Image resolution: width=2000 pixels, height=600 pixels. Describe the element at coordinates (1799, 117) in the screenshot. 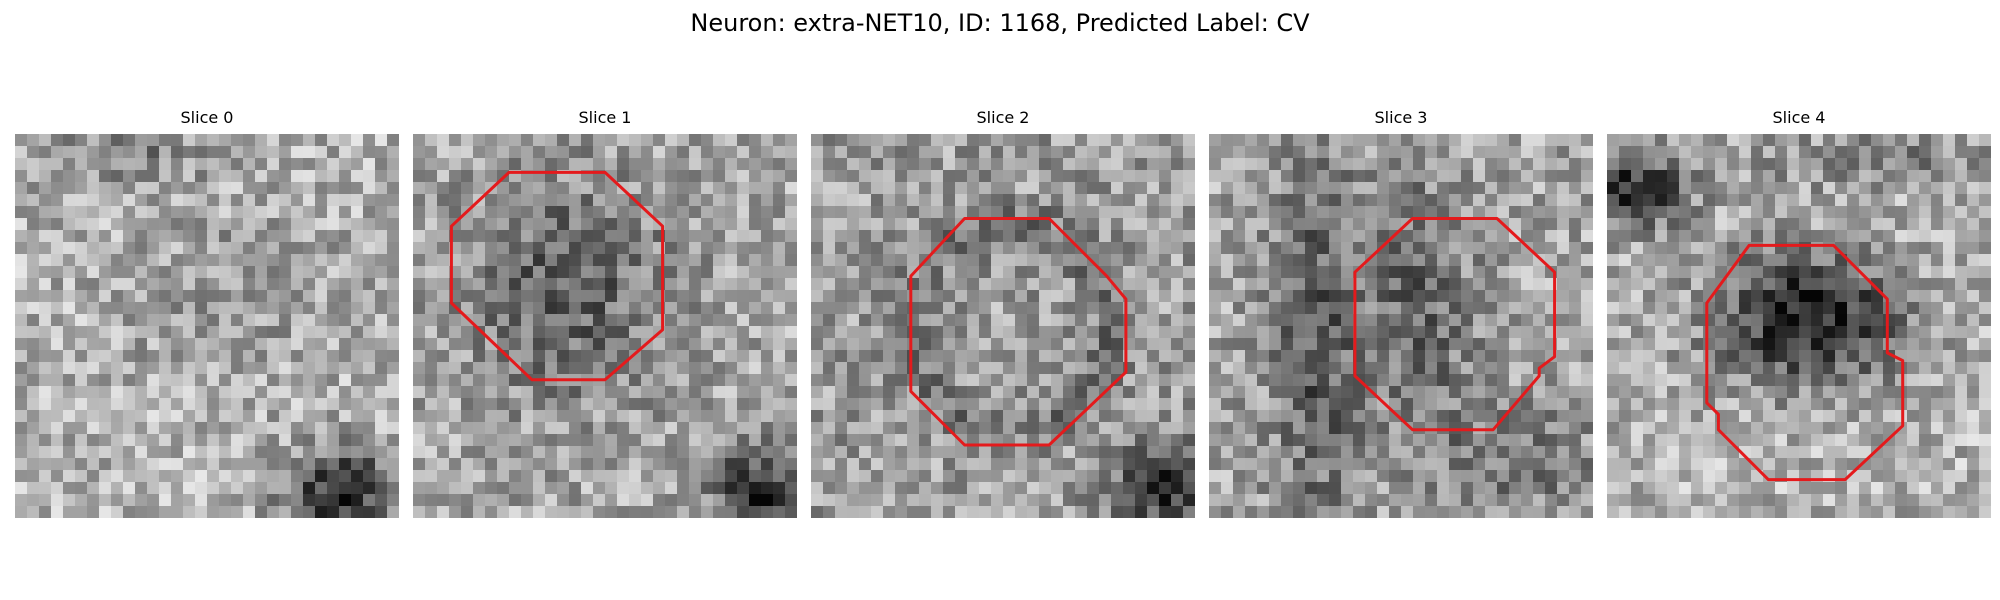

I see `slice-title: Slice 4` at that location.